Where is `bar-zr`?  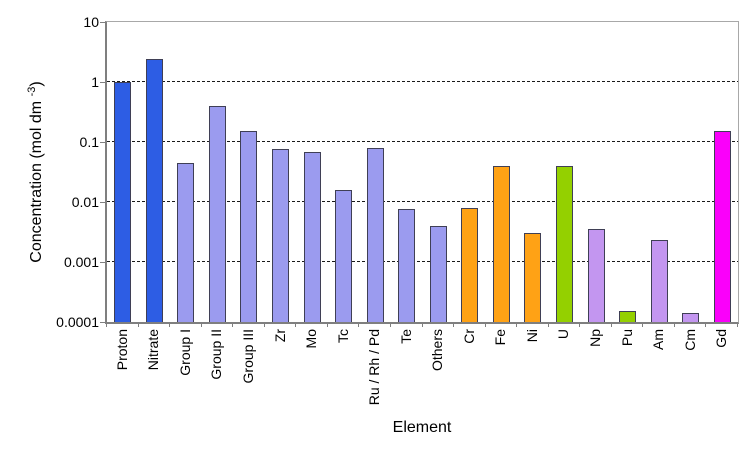 bar-zr is located at coordinates (280, 235).